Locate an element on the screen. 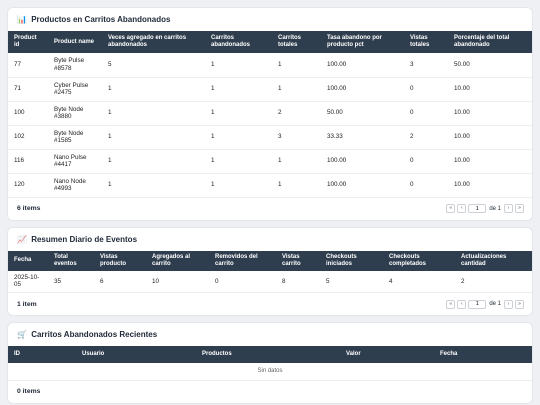 The height and width of the screenshot is (405, 540). table-cell: 2025-10-05 is located at coordinates (28, 281).